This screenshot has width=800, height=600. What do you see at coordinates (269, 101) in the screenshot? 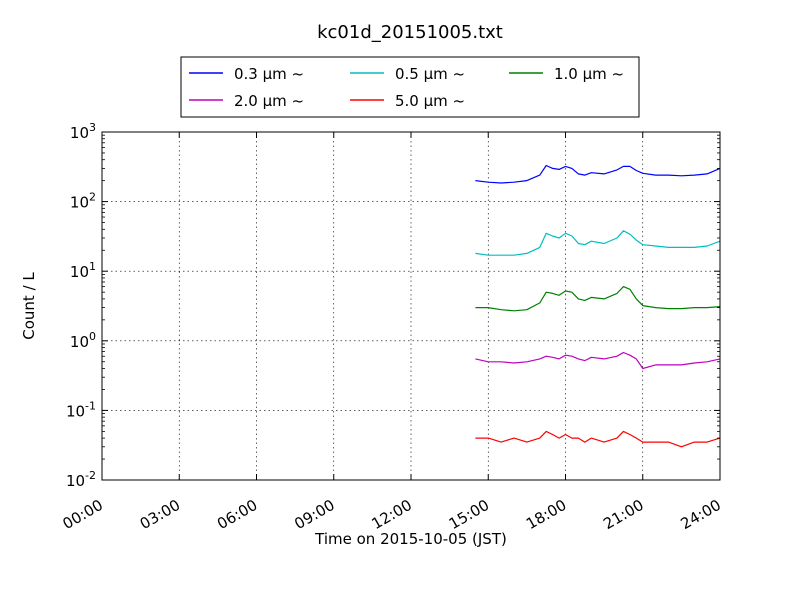
I see `legend-label-3: 2.0 μm ~` at bounding box center [269, 101].